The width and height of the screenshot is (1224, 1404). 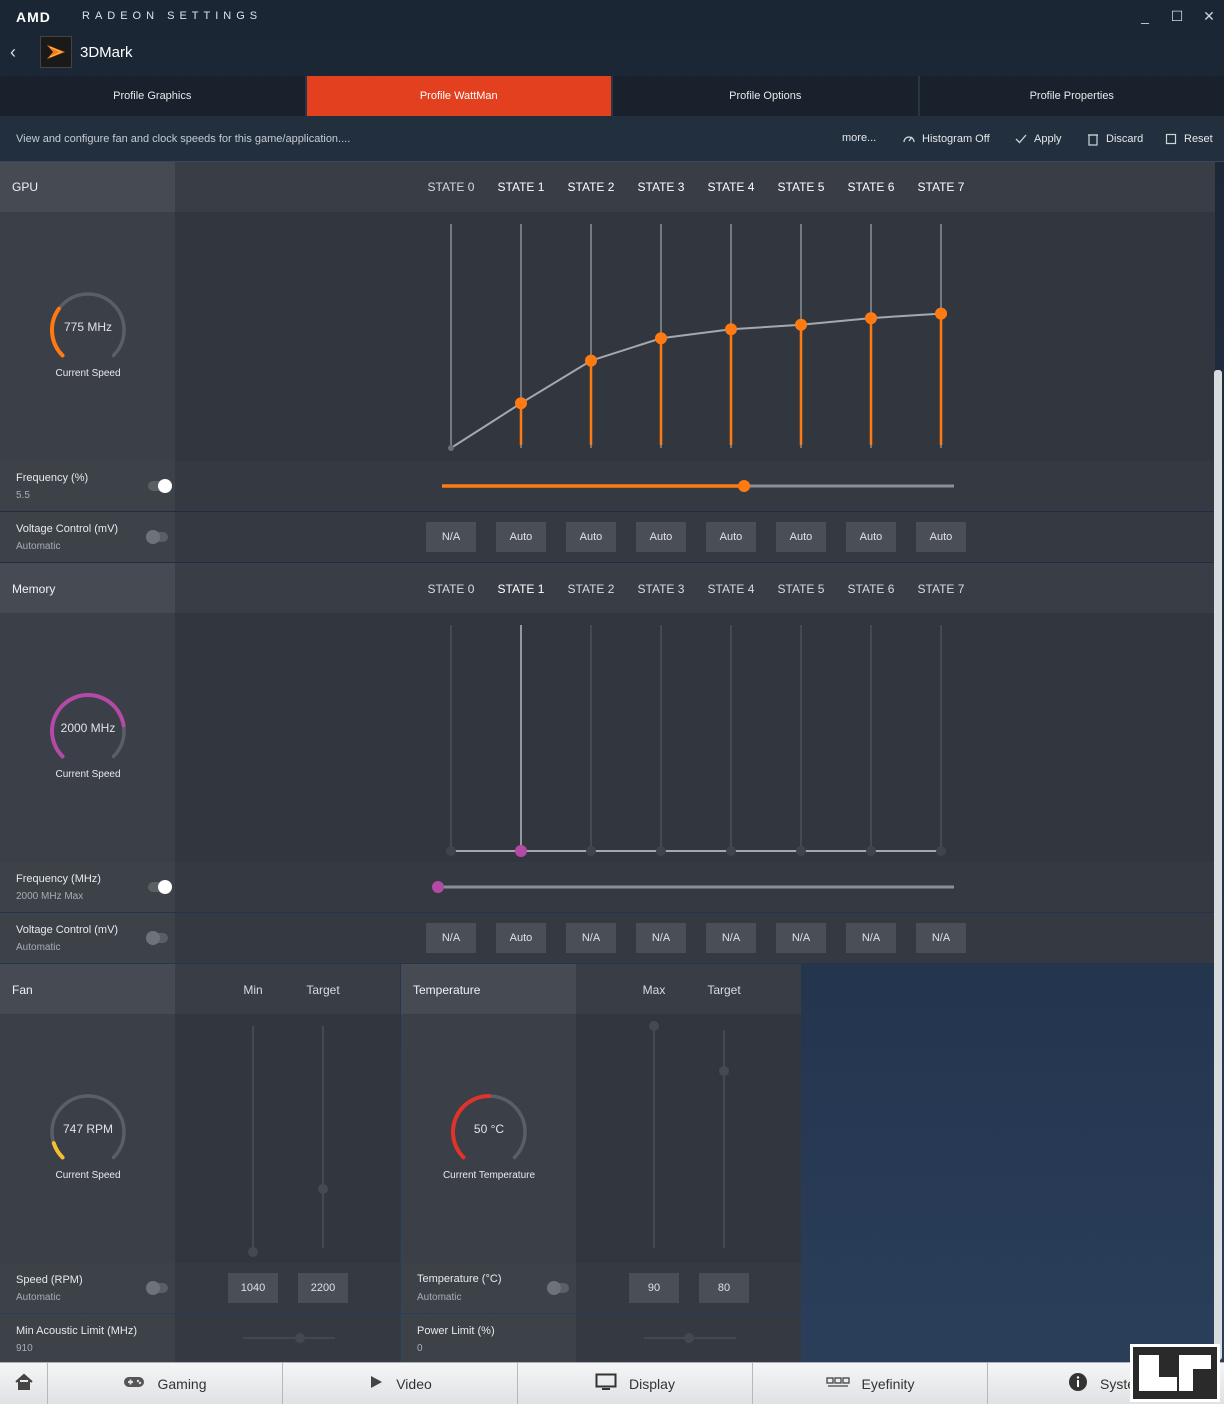 I want to click on gpu-voltage-state-1: Auto, so click(x=521, y=537).